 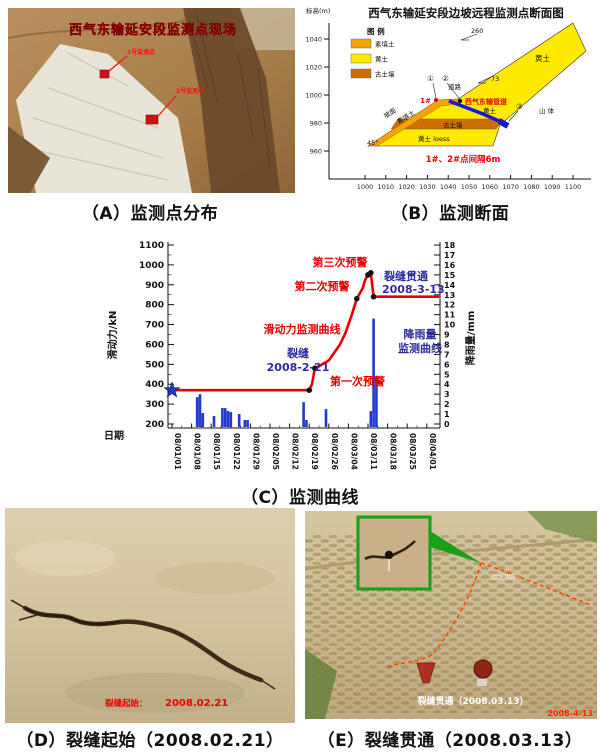 What do you see at coordinates (542, 58) in the screenshot?
I see `loess-upper-label: 黄土` at bounding box center [542, 58].